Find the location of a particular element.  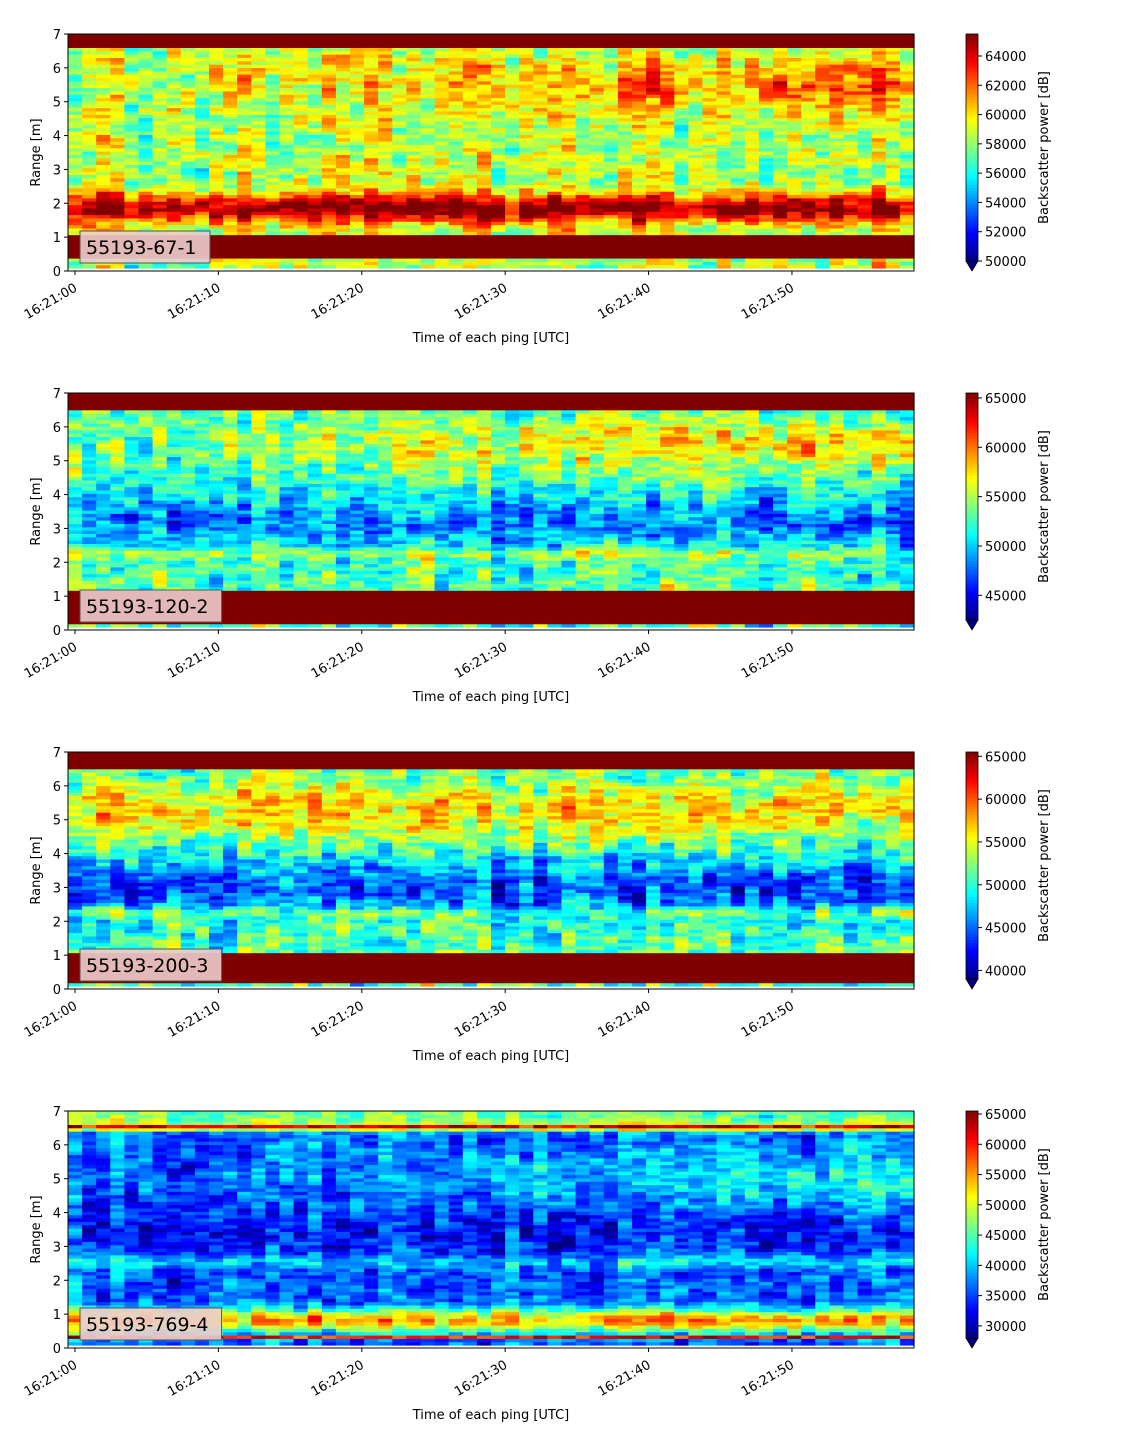

panel-label-text: 55193-67-1 is located at coordinates (141, 248).